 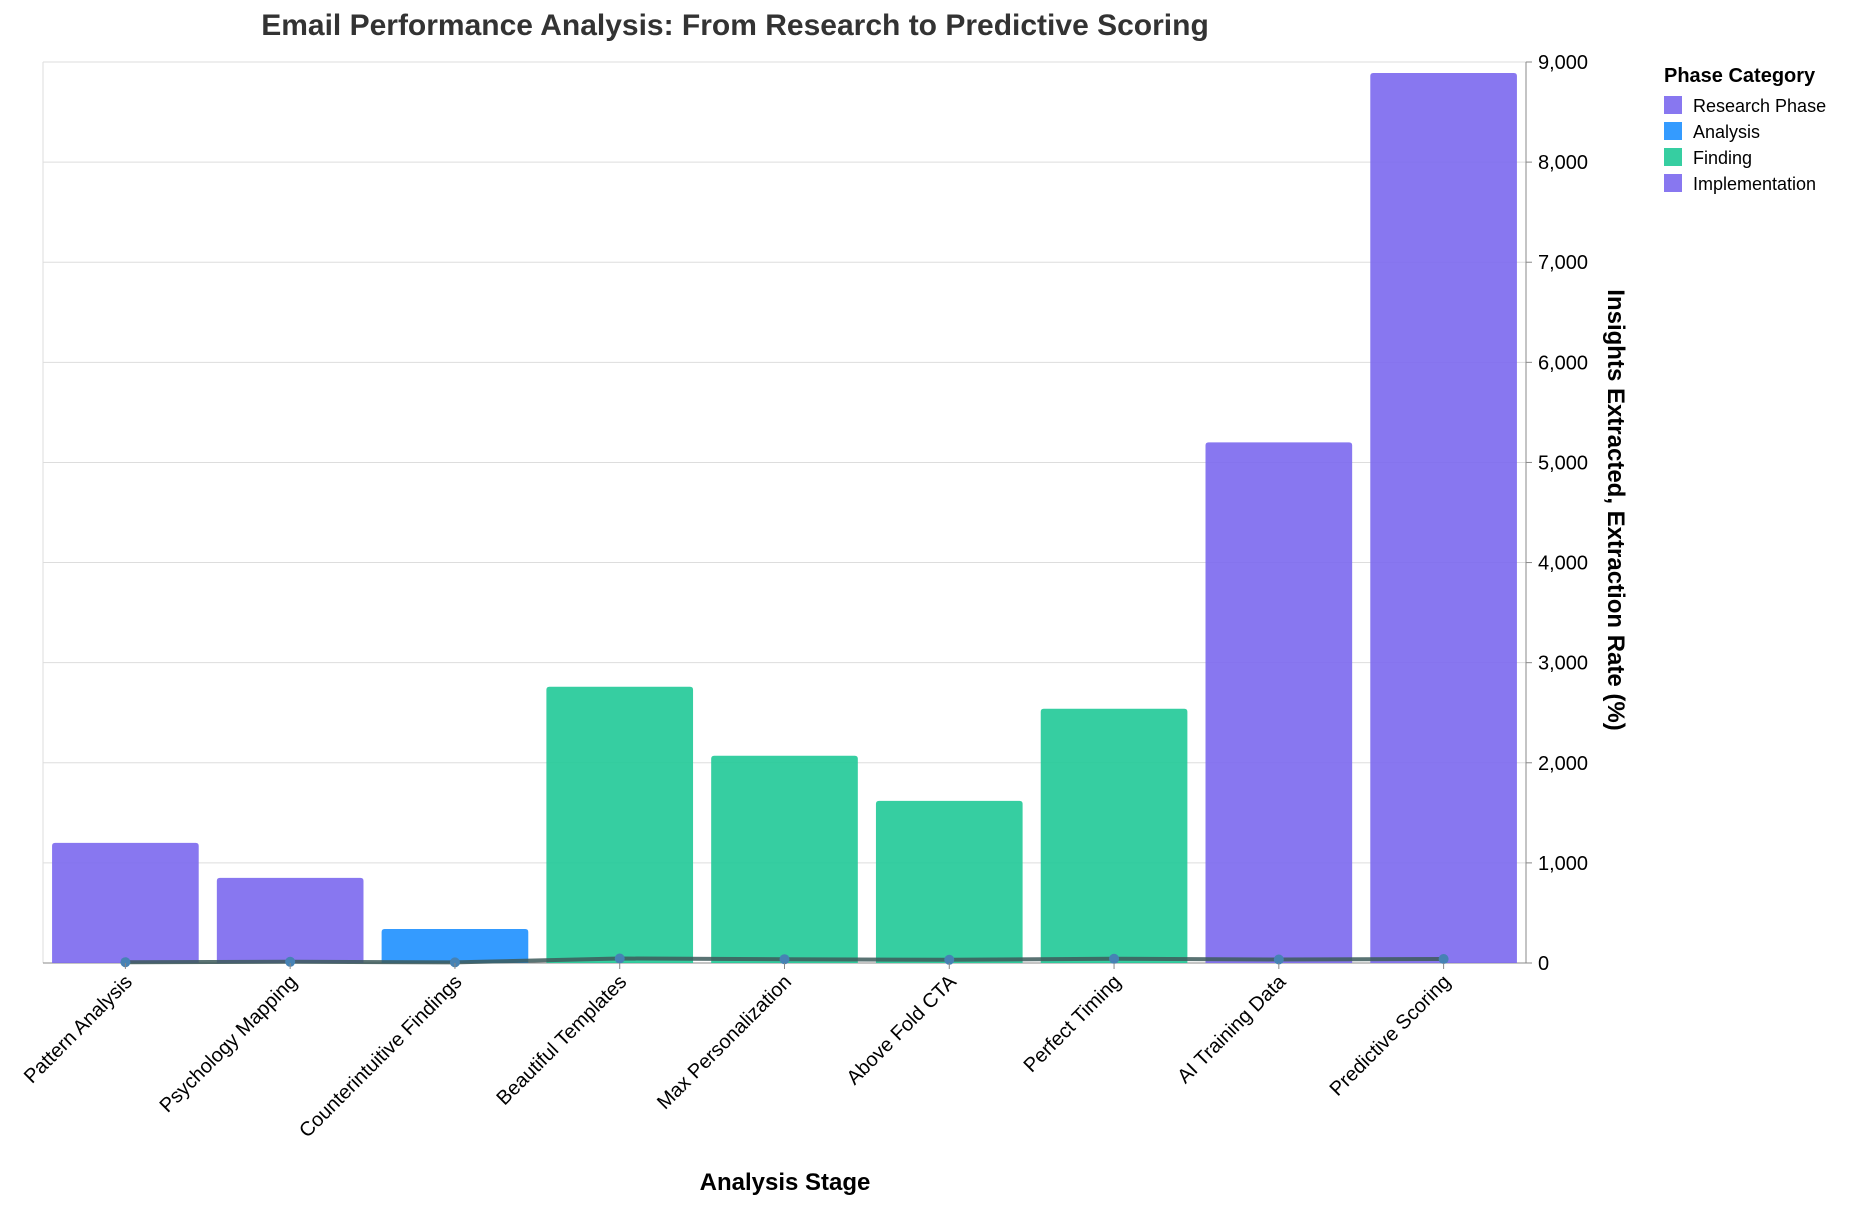 What do you see at coordinates (1740, 76) in the screenshot?
I see `legend-title: Phase Category` at bounding box center [1740, 76].